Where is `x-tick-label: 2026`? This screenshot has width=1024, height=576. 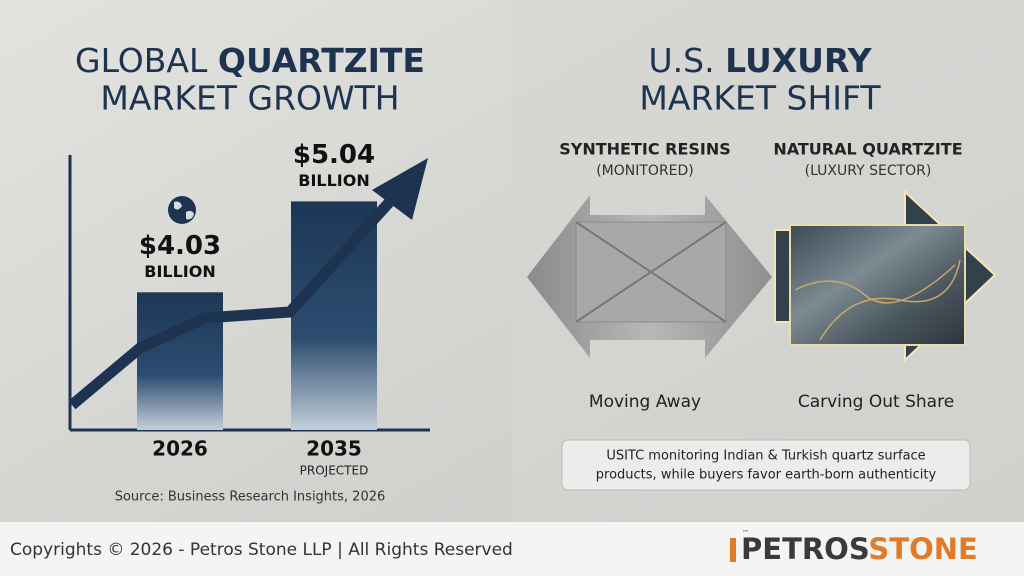 x-tick-label: 2026 is located at coordinates (180, 449).